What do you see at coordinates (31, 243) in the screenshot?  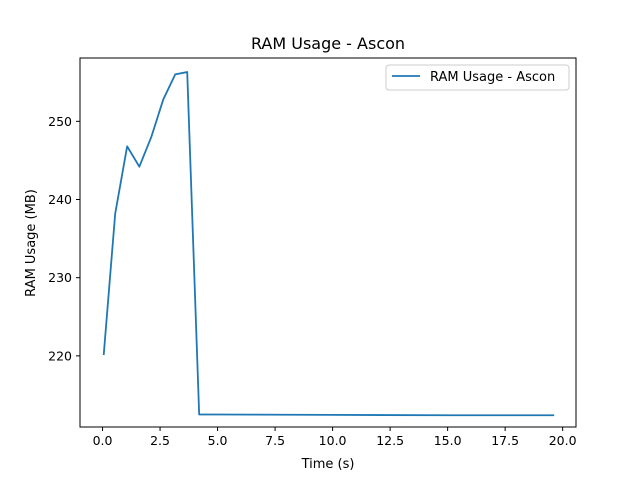 I see `y-axis-label: RAM Usage (MB)` at bounding box center [31, 243].